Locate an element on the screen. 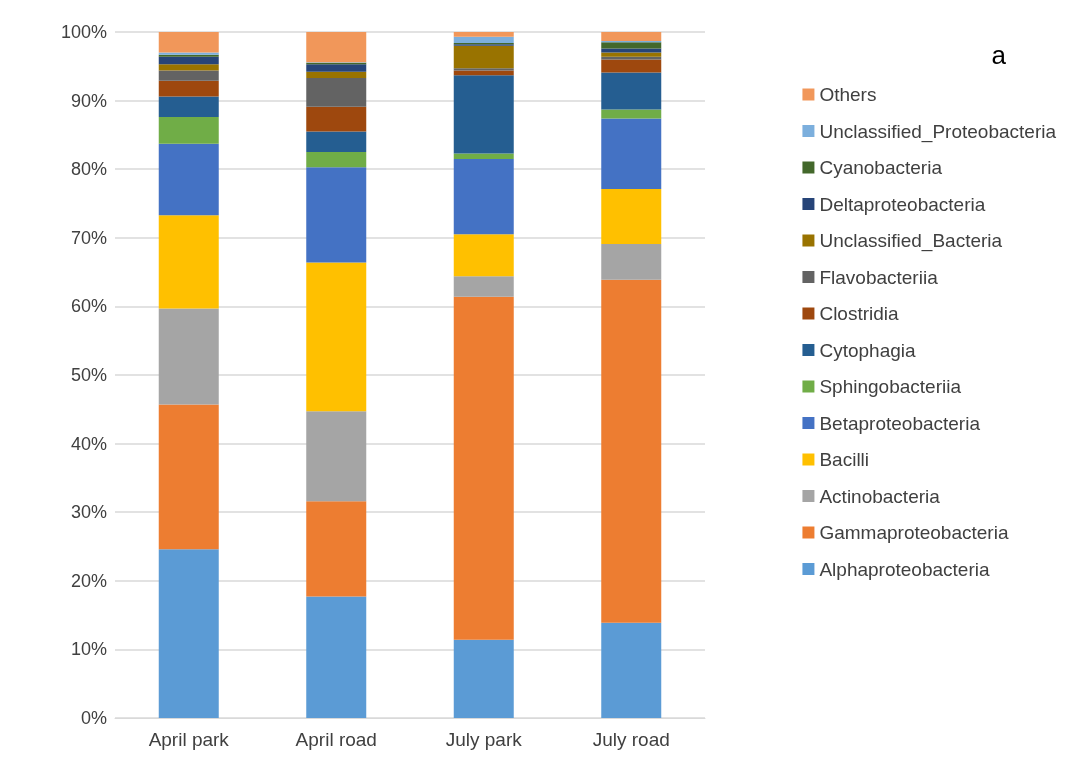 This screenshot has height=780, width=1091. y-tick-label: 20% is located at coordinates (88, 580).